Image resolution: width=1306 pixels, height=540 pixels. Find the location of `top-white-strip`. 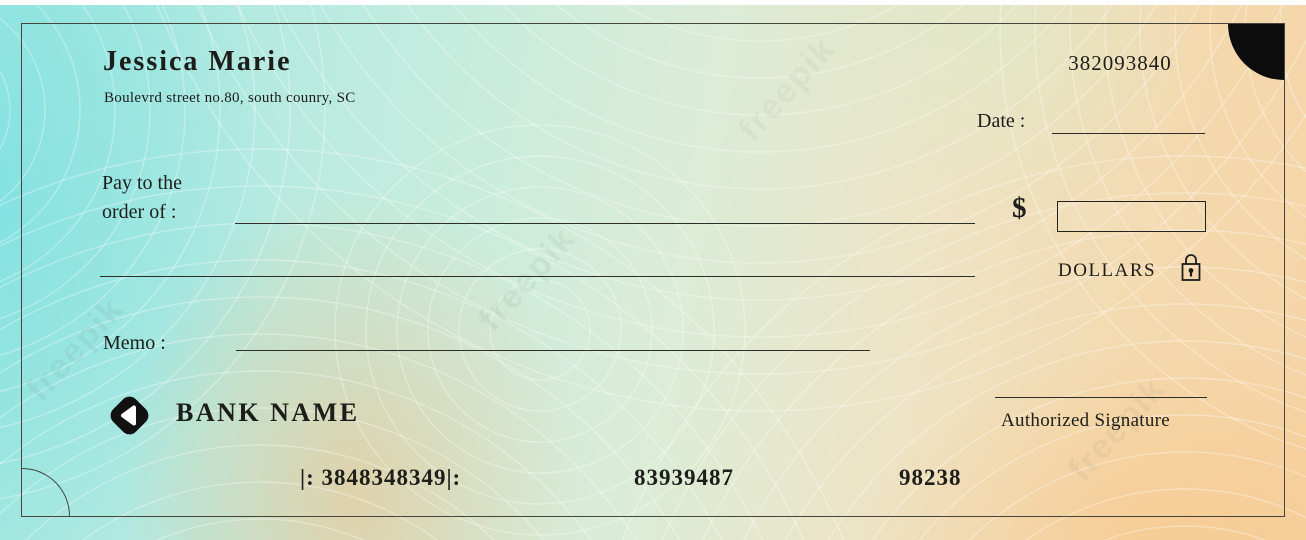

top-white-strip is located at coordinates (653, 2).